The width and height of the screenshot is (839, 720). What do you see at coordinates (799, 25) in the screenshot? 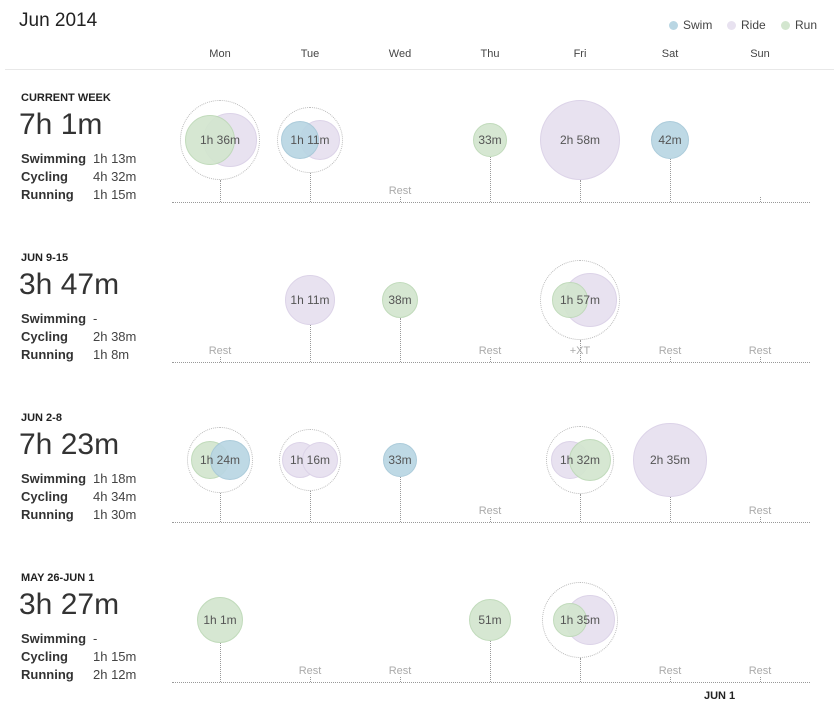
I see `legend-item-run: Run` at bounding box center [799, 25].